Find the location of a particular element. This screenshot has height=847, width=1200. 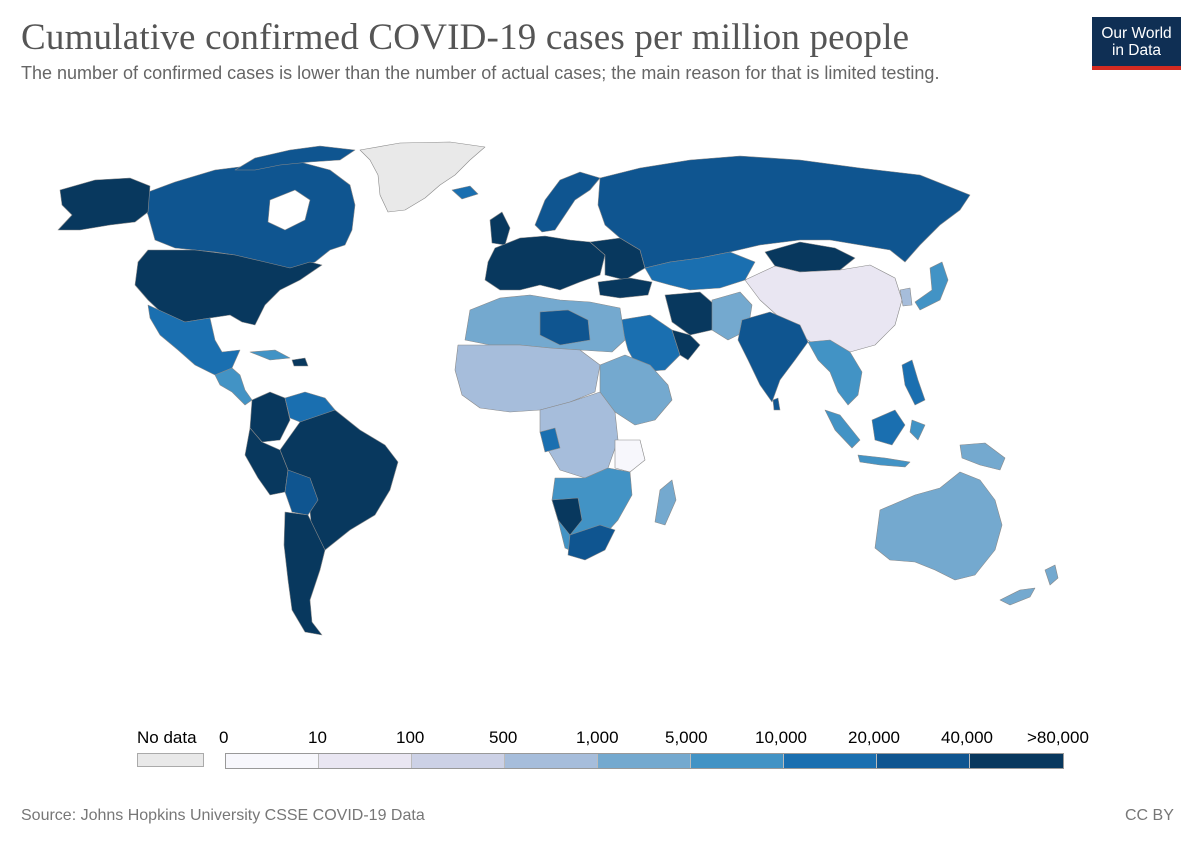

legend-color-scale is located at coordinates (644, 761).